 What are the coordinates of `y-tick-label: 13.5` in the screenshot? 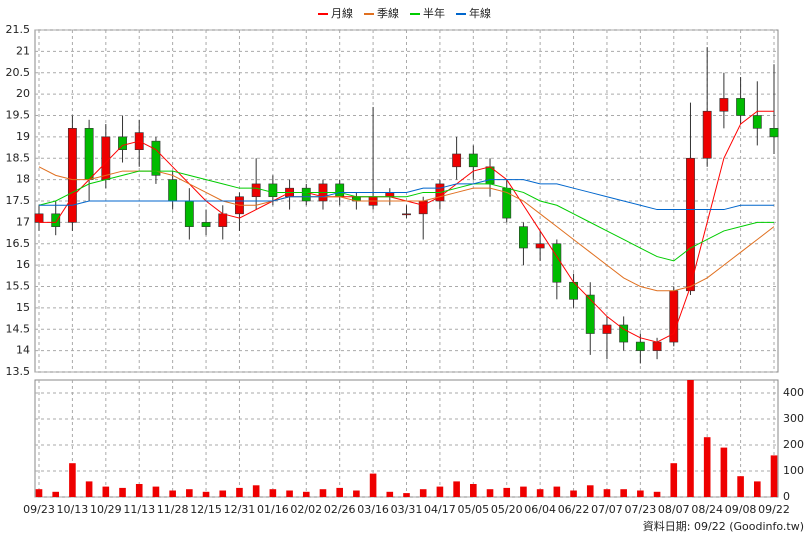 It's located at (18, 371).